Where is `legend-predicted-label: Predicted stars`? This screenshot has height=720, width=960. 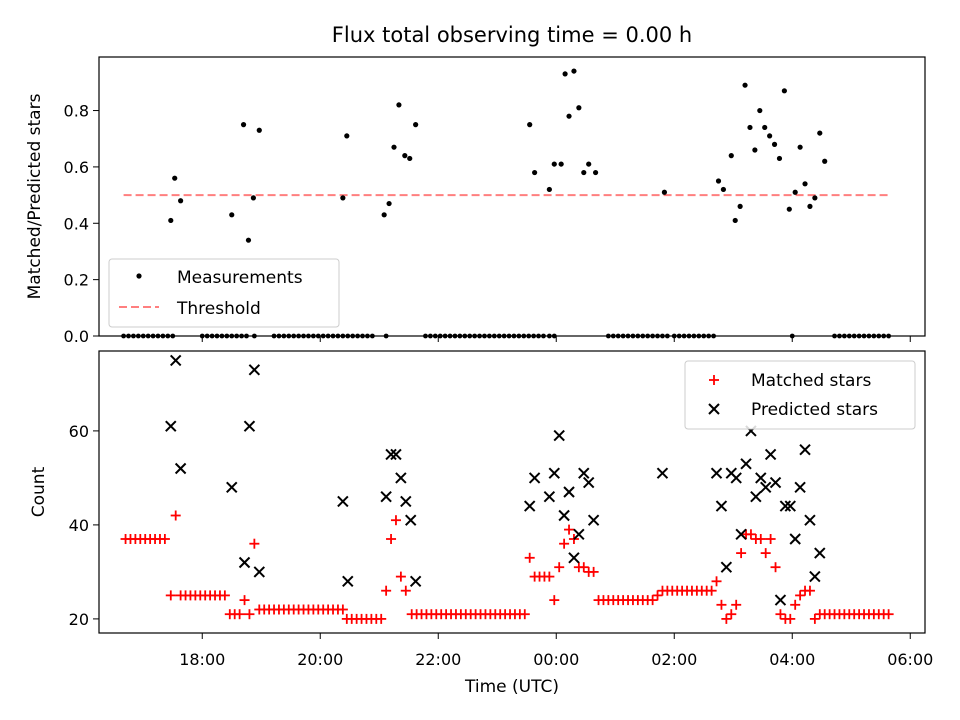 legend-predicted-label: Predicted stars is located at coordinates (814, 410).